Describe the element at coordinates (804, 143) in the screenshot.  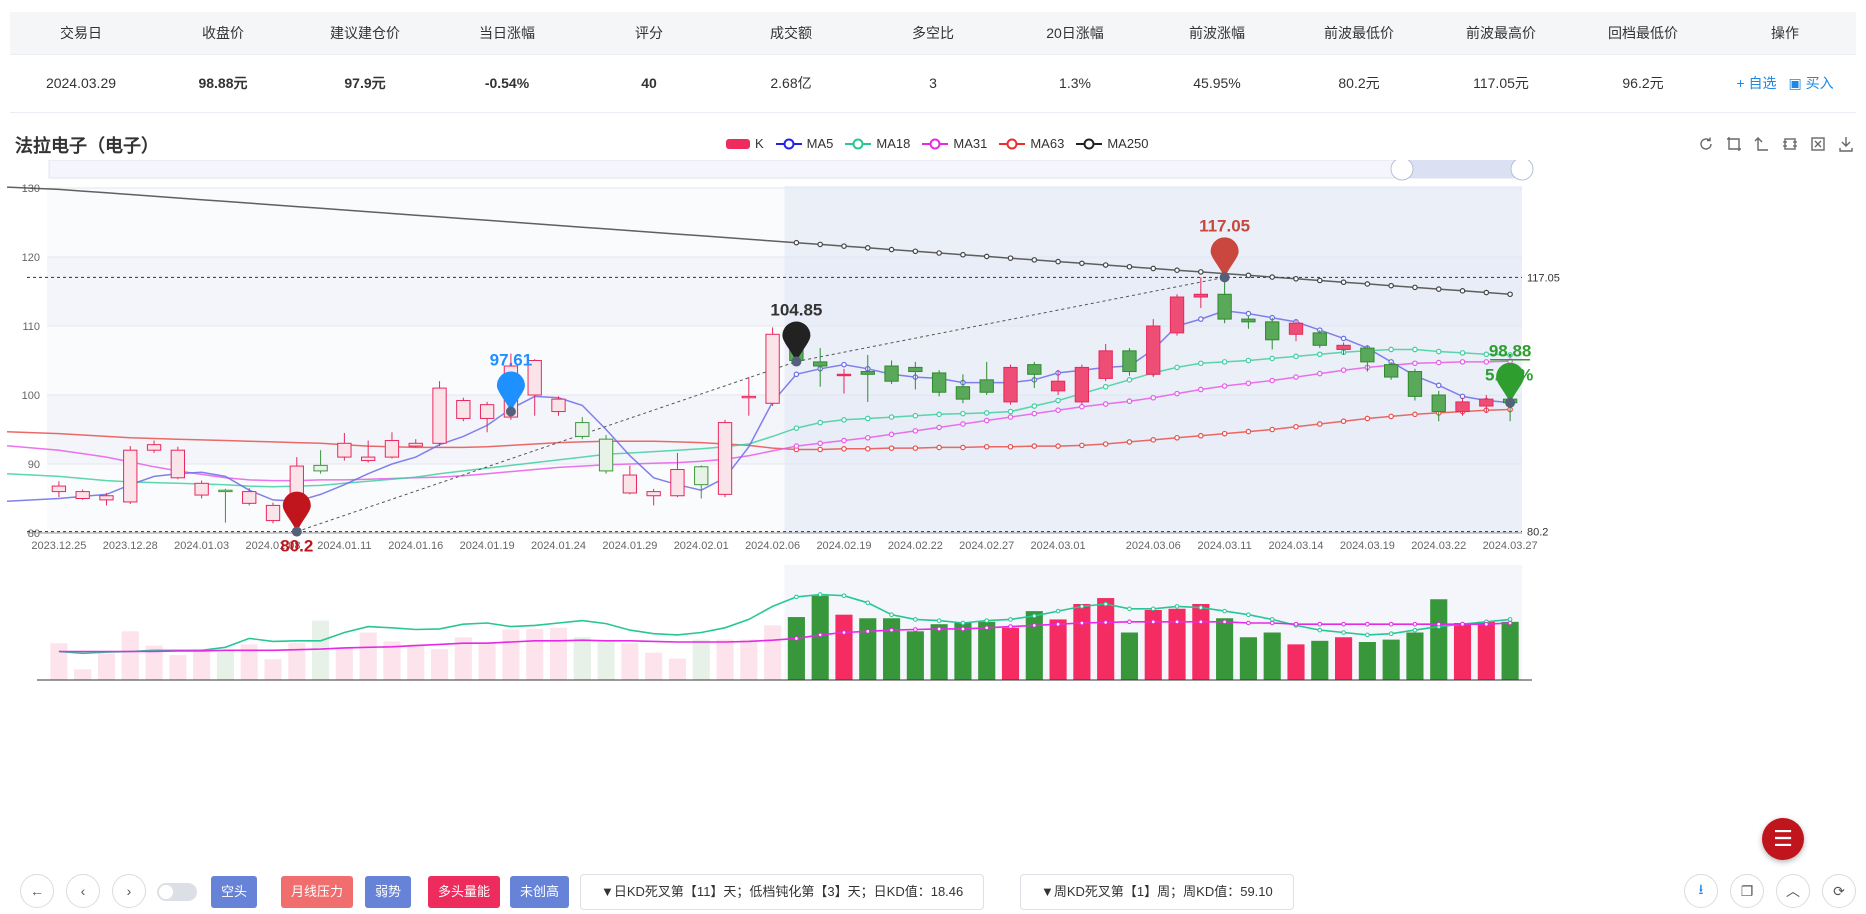
I see `legend-item-ma5: MA5` at that location.